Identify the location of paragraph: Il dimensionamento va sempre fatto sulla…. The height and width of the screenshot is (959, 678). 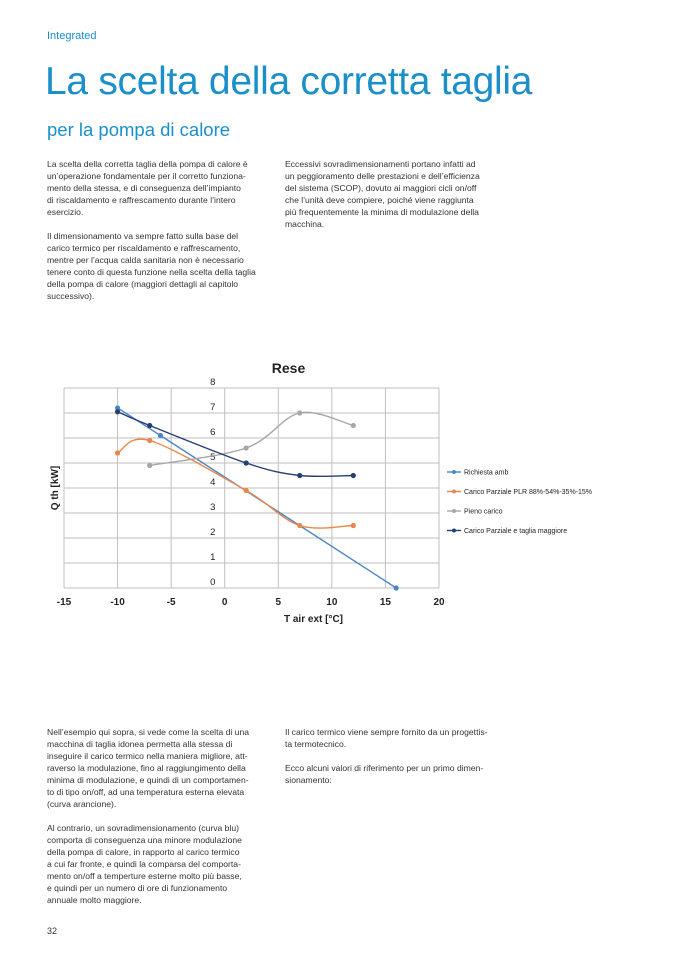
(151, 266).